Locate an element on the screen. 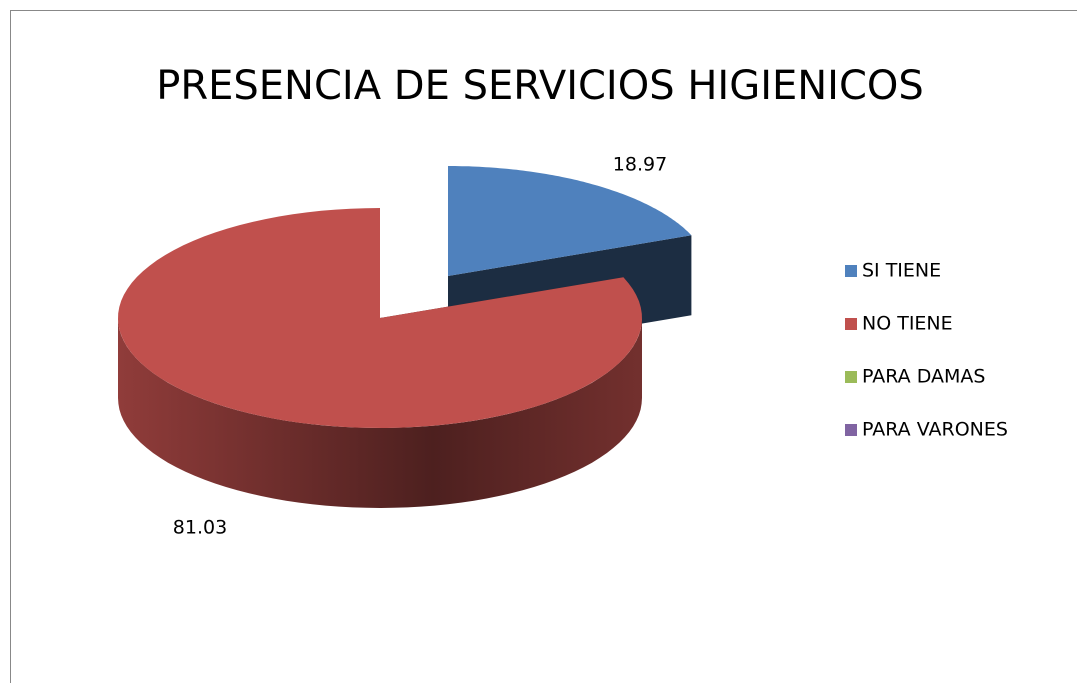 Image resolution: width=1077 pixels, height=683 pixels. data-label: 18.97 is located at coordinates (640, 165).